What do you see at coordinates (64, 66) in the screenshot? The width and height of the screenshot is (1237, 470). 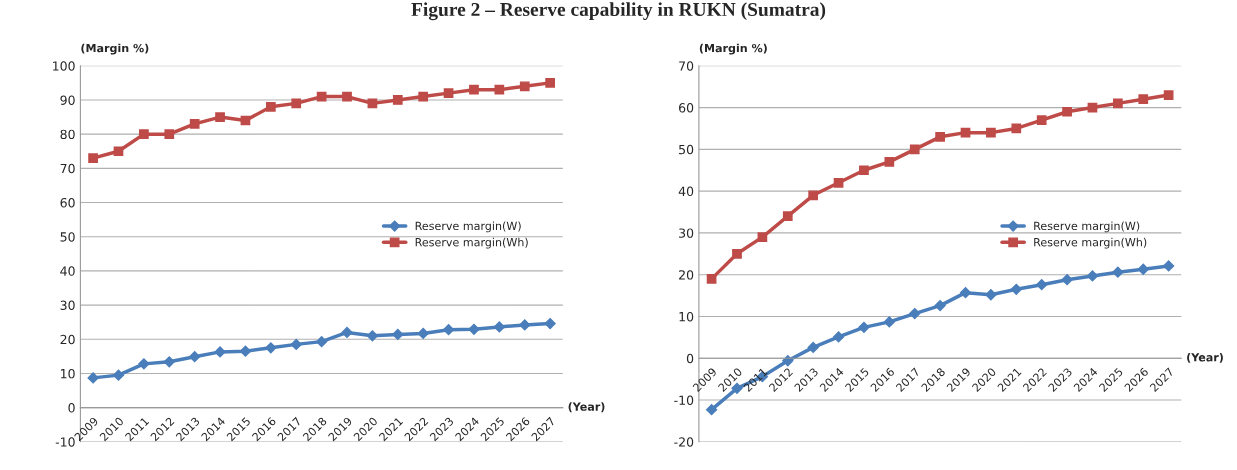 I see `y-tick-label: 100` at bounding box center [64, 66].